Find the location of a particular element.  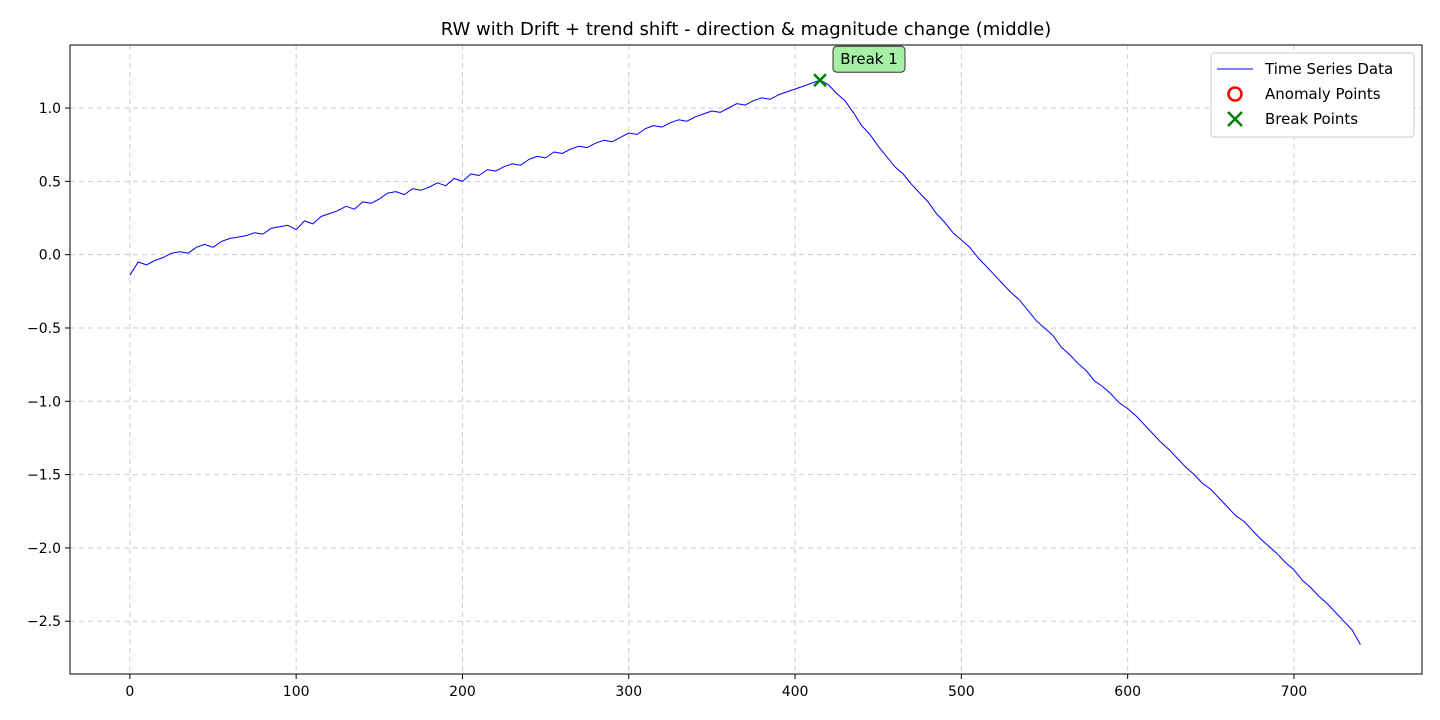

legend-circle-swatch is located at coordinates (1235, 94).